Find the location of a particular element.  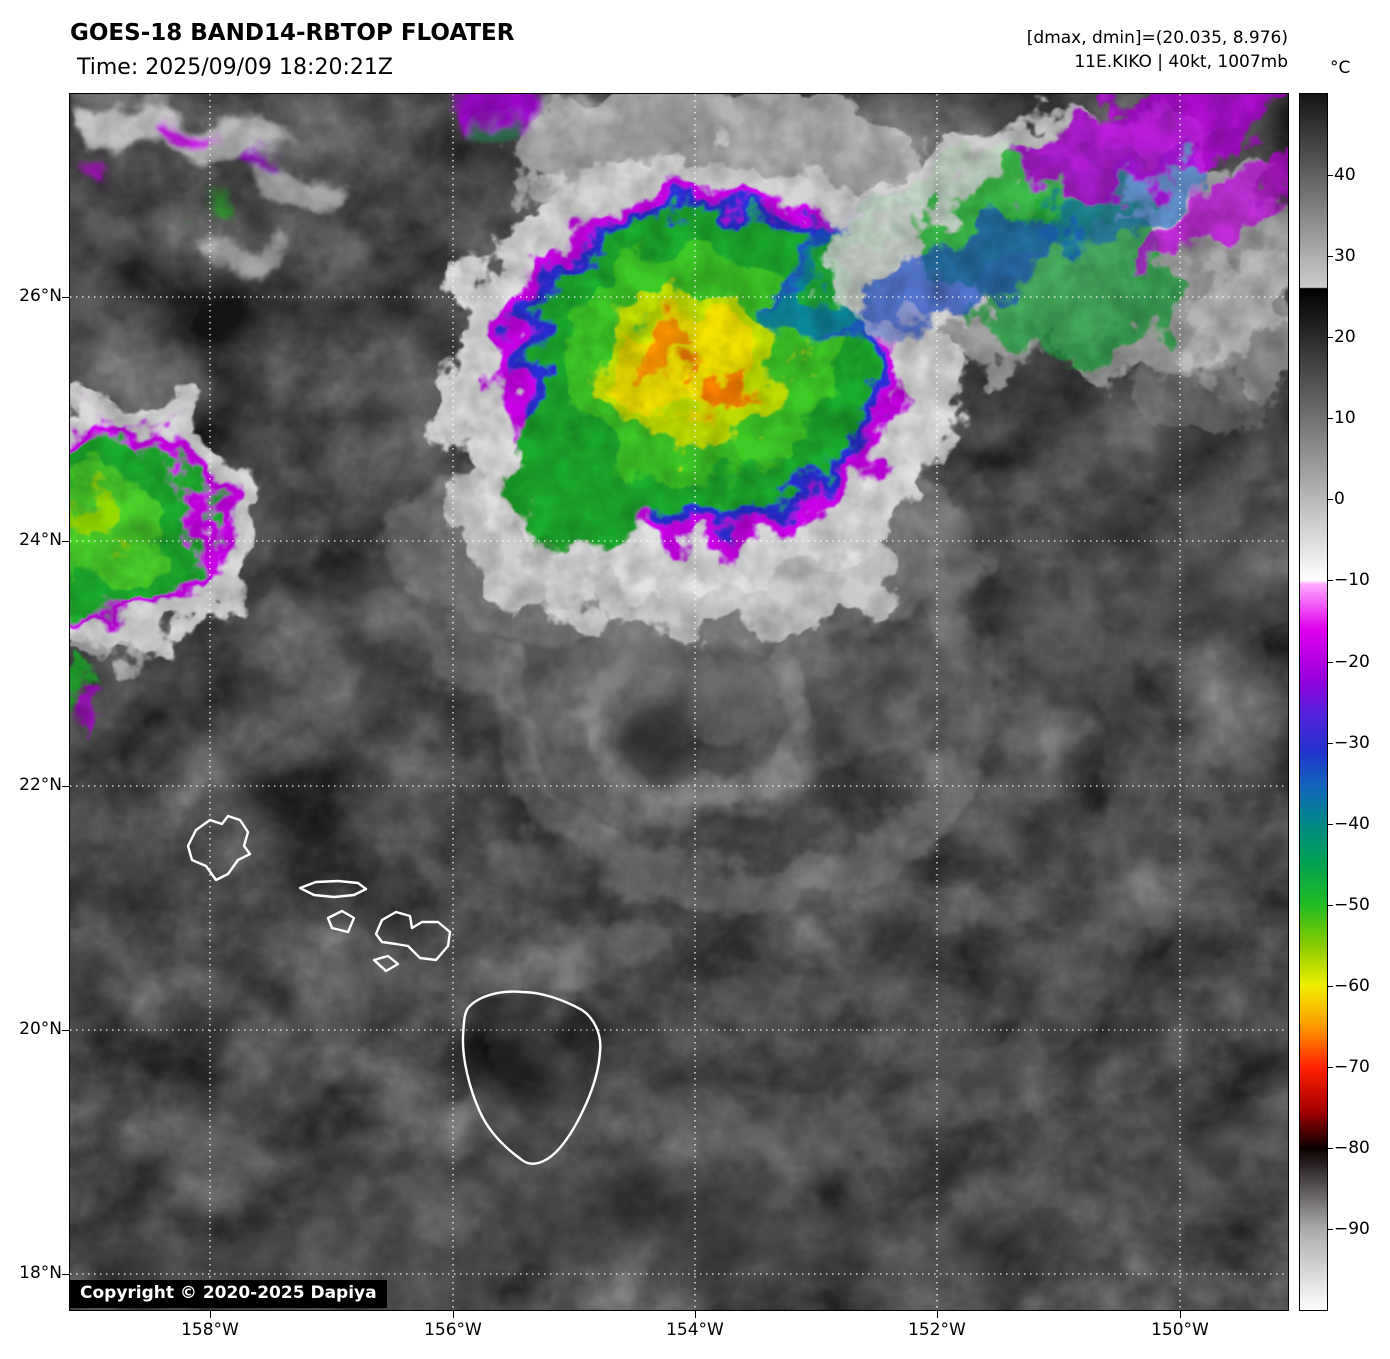

island-oahu is located at coordinates (219, 848).